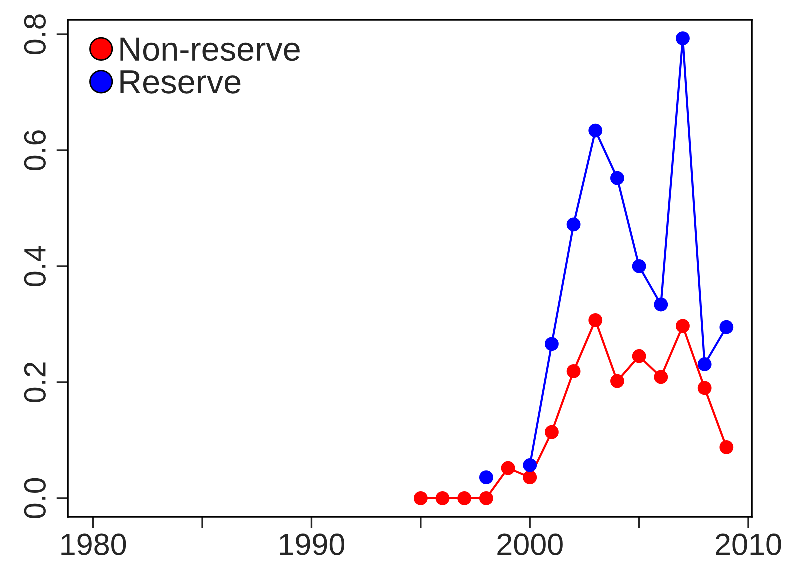  What do you see at coordinates (180, 82) in the screenshot?
I see `legend-label: Reserve` at bounding box center [180, 82].